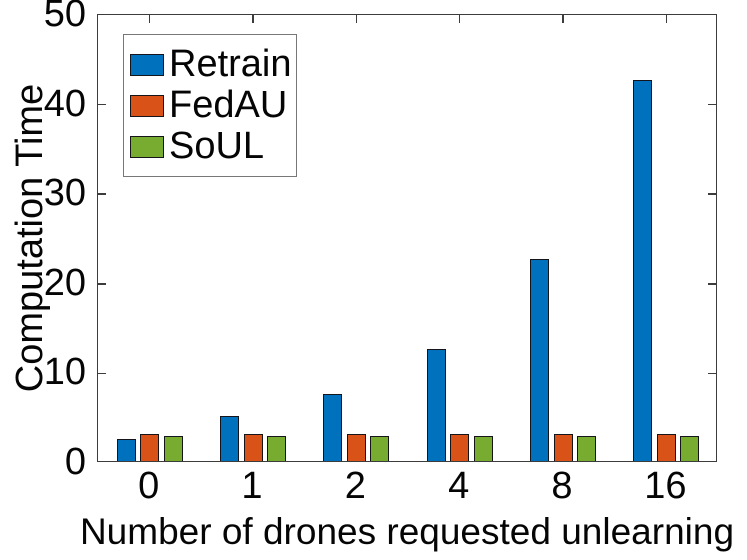 The height and width of the screenshot is (560, 747). I want to click on legend-item-retrain: Retrain, so click(213, 64).